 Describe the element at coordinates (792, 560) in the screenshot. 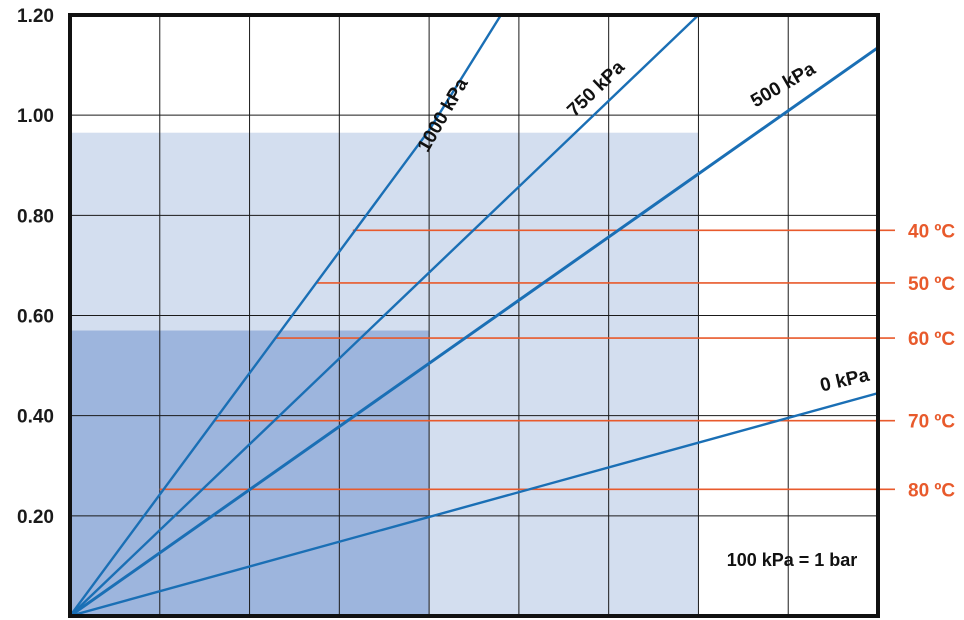

I see `unit-note: 100 kPa = 1 bar` at that location.